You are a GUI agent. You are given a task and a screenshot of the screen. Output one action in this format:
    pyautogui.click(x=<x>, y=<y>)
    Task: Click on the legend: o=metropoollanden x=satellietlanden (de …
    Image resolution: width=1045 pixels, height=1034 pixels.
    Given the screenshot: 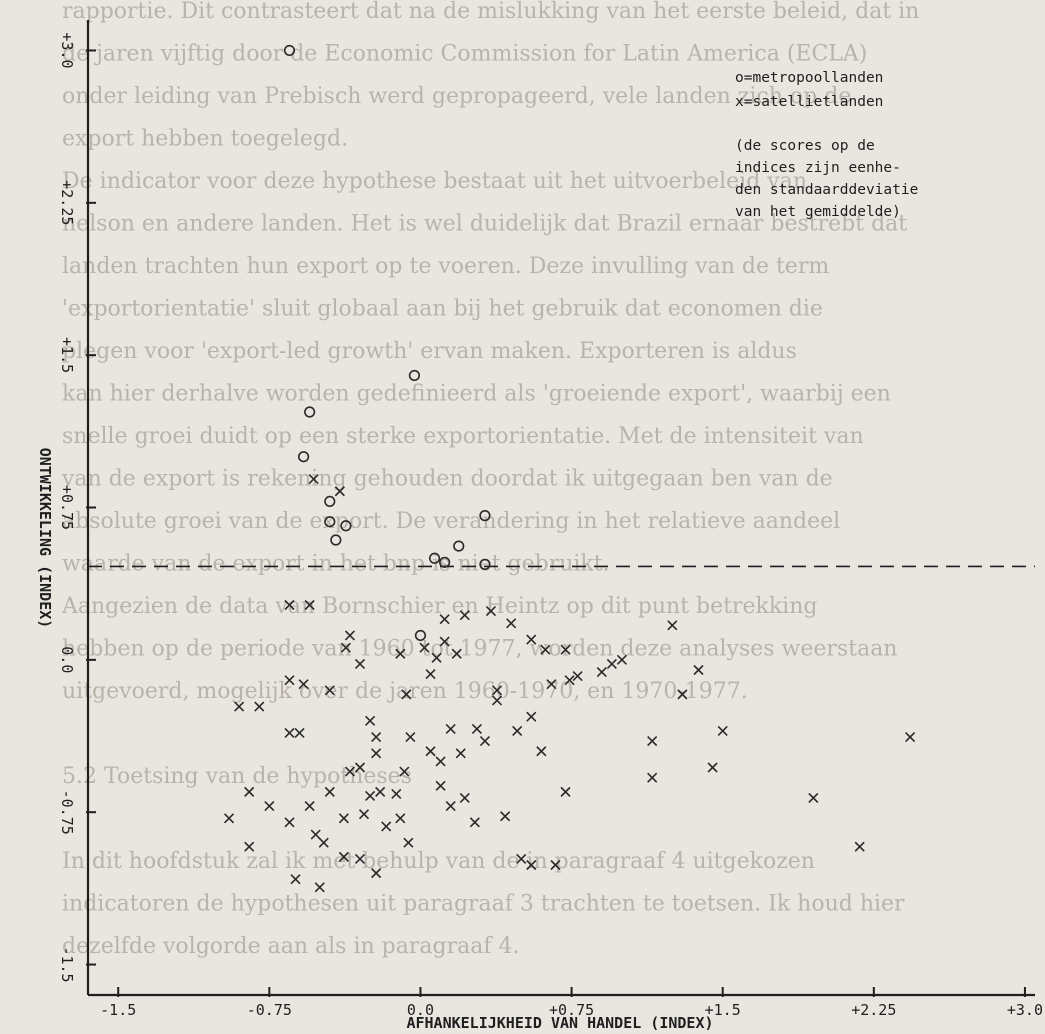 What is the action you would take?
    pyautogui.click(x=826, y=145)
    